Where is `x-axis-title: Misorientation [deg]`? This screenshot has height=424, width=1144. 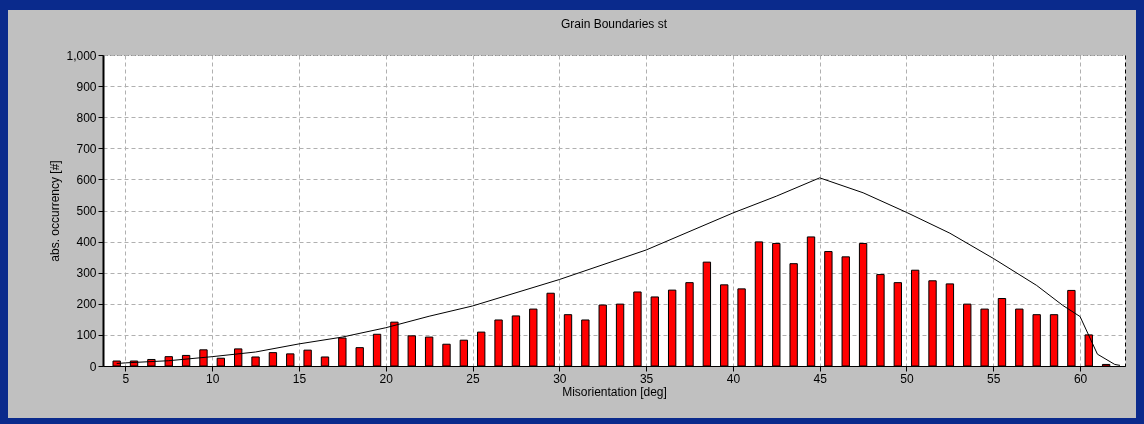 x-axis-title: Misorientation [deg] is located at coordinates (614, 391).